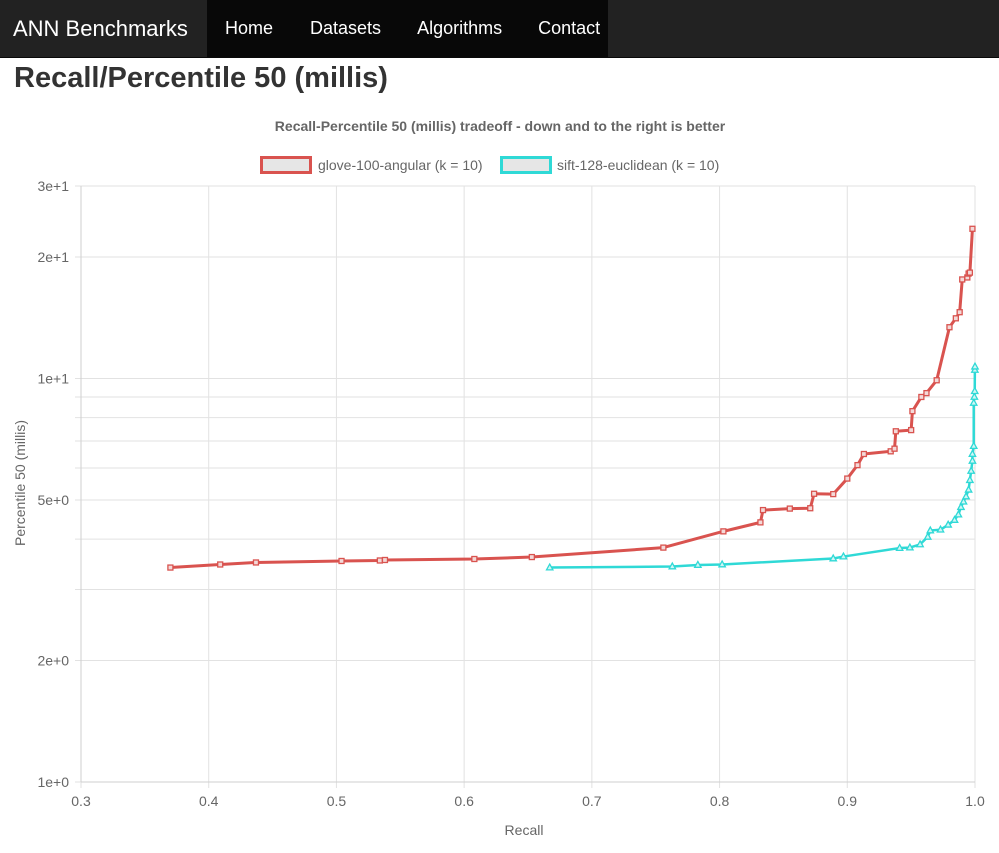 Image resolution: width=999 pixels, height=853 pixels. What do you see at coordinates (81, 801) in the screenshot?
I see `x-tick-label: 0.3` at bounding box center [81, 801].